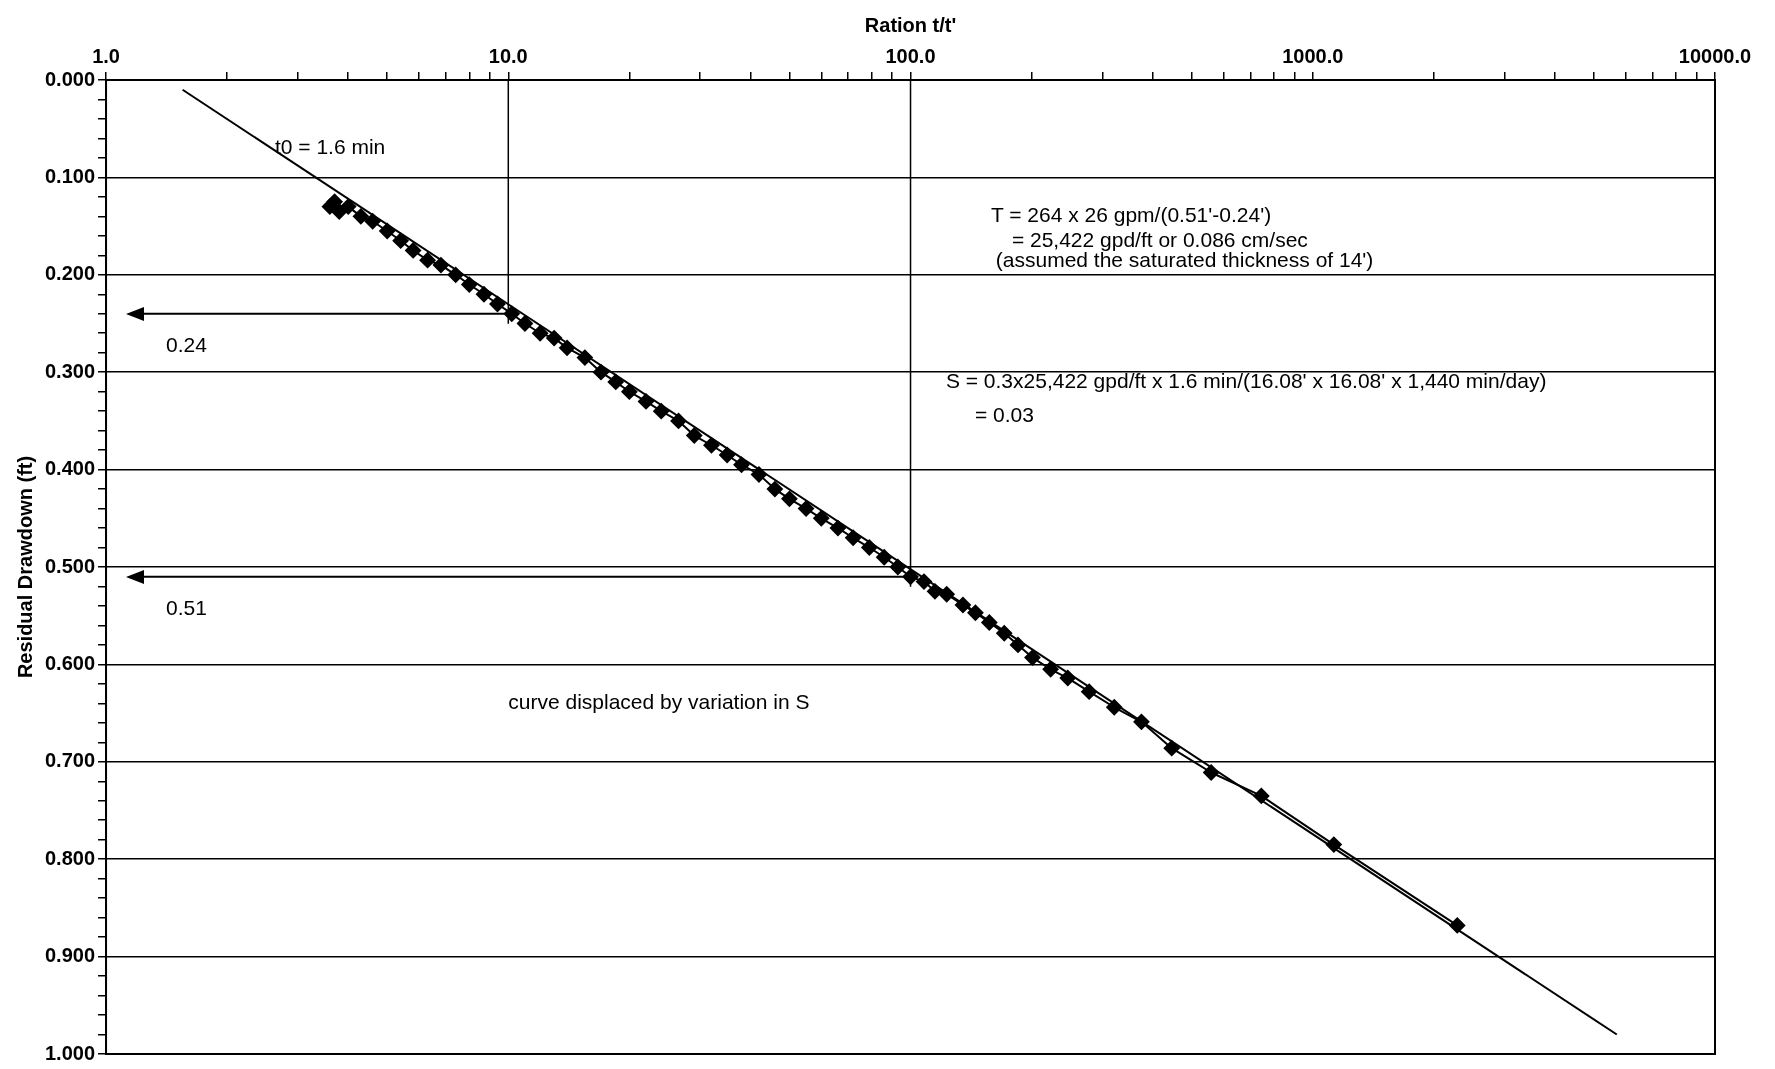 The image size is (1775, 1069). Describe the element at coordinates (1246, 380) in the screenshot. I see `annotation: S = 0.3x25,422 gpd/ft x 1.6 min/(16.08' x 16.08' x 1,440 min/day)` at that location.